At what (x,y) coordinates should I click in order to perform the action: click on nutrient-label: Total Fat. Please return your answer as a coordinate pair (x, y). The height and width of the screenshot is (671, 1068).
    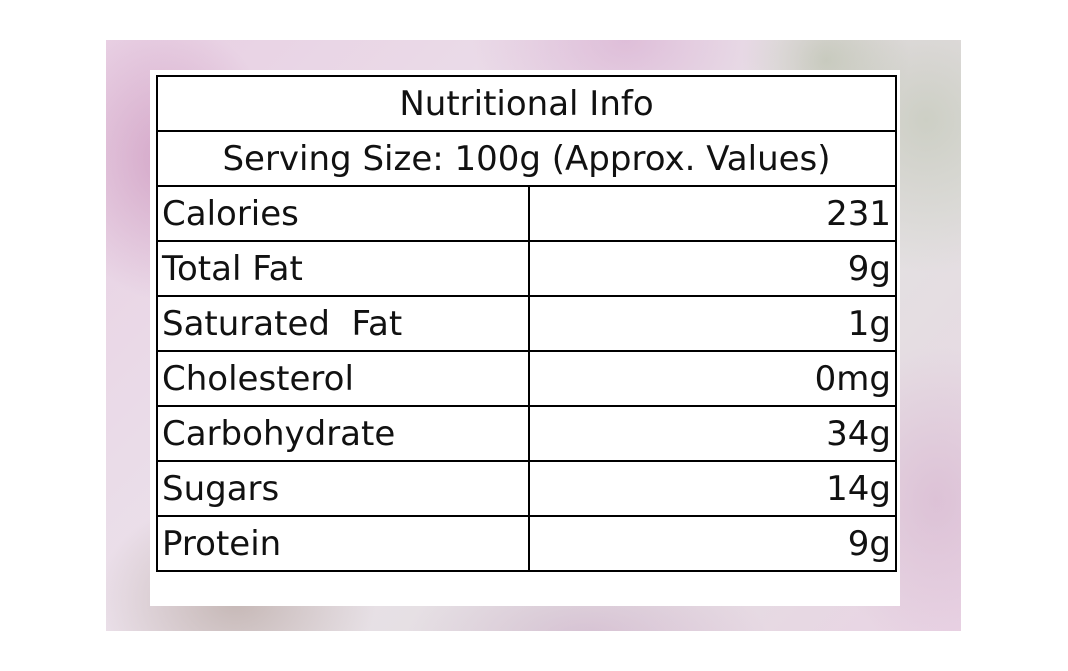
    Looking at the image, I should click on (343, 268).